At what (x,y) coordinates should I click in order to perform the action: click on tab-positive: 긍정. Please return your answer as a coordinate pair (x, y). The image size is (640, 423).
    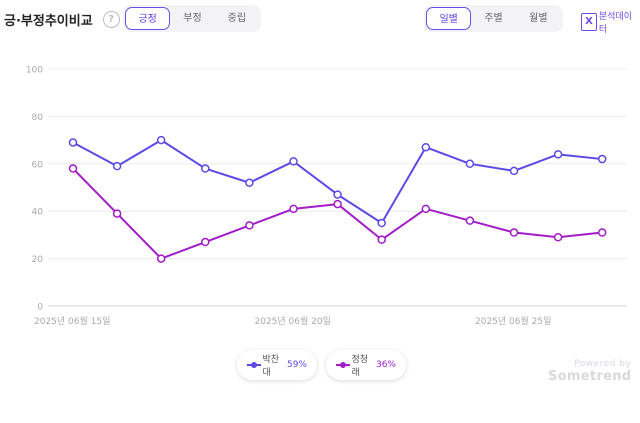
    Looking at the image, I should click on (148, 18).